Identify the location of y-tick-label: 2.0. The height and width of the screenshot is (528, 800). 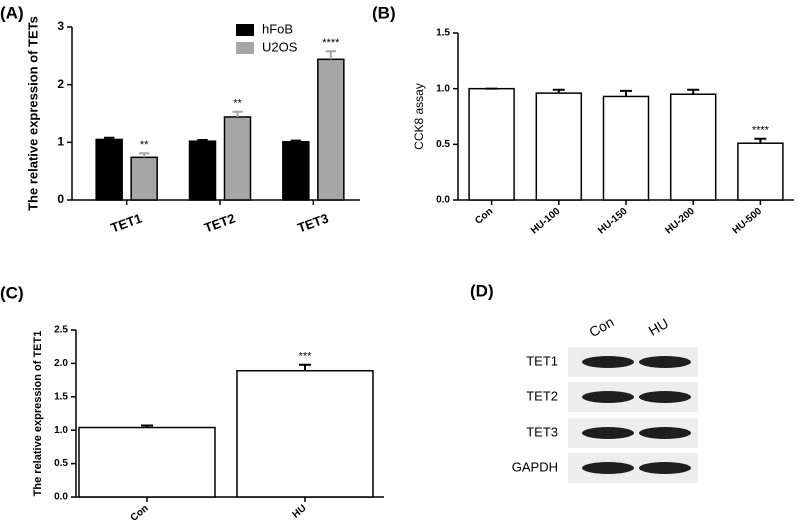
(61, 363).